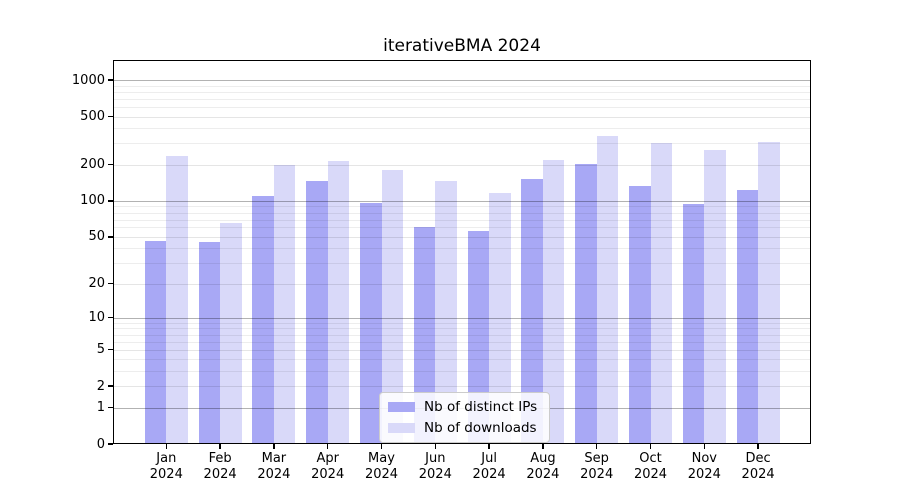 The width and height of the screenshot is (900, 500). I want to click on bar-ips-dec, so click(747, 317).